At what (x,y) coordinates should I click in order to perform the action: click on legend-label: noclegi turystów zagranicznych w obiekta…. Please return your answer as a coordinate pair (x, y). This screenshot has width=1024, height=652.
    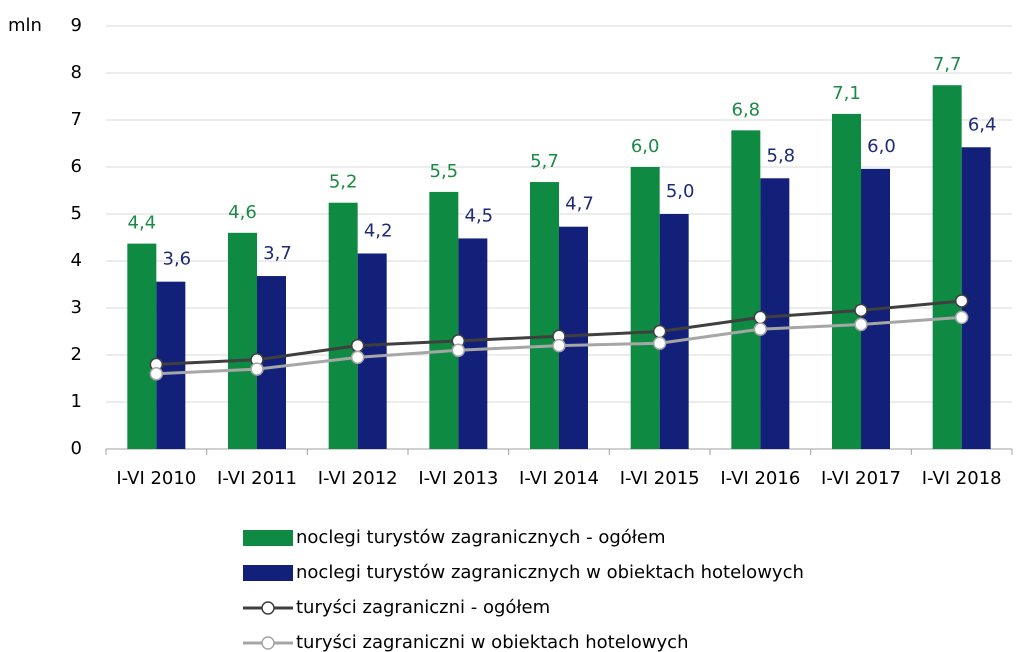
    Looking at the image, I should click on (550, 572).